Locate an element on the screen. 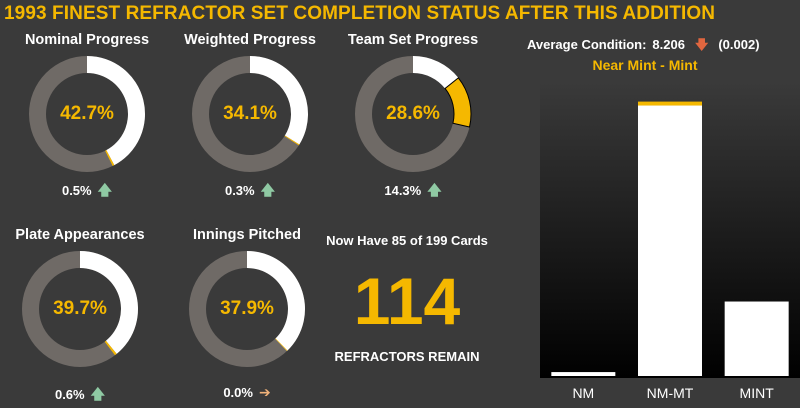  donut-panel-innings-pitched: Innings Pitched 37.9% 0.0% ➔ is located at coordinates (247, 317).